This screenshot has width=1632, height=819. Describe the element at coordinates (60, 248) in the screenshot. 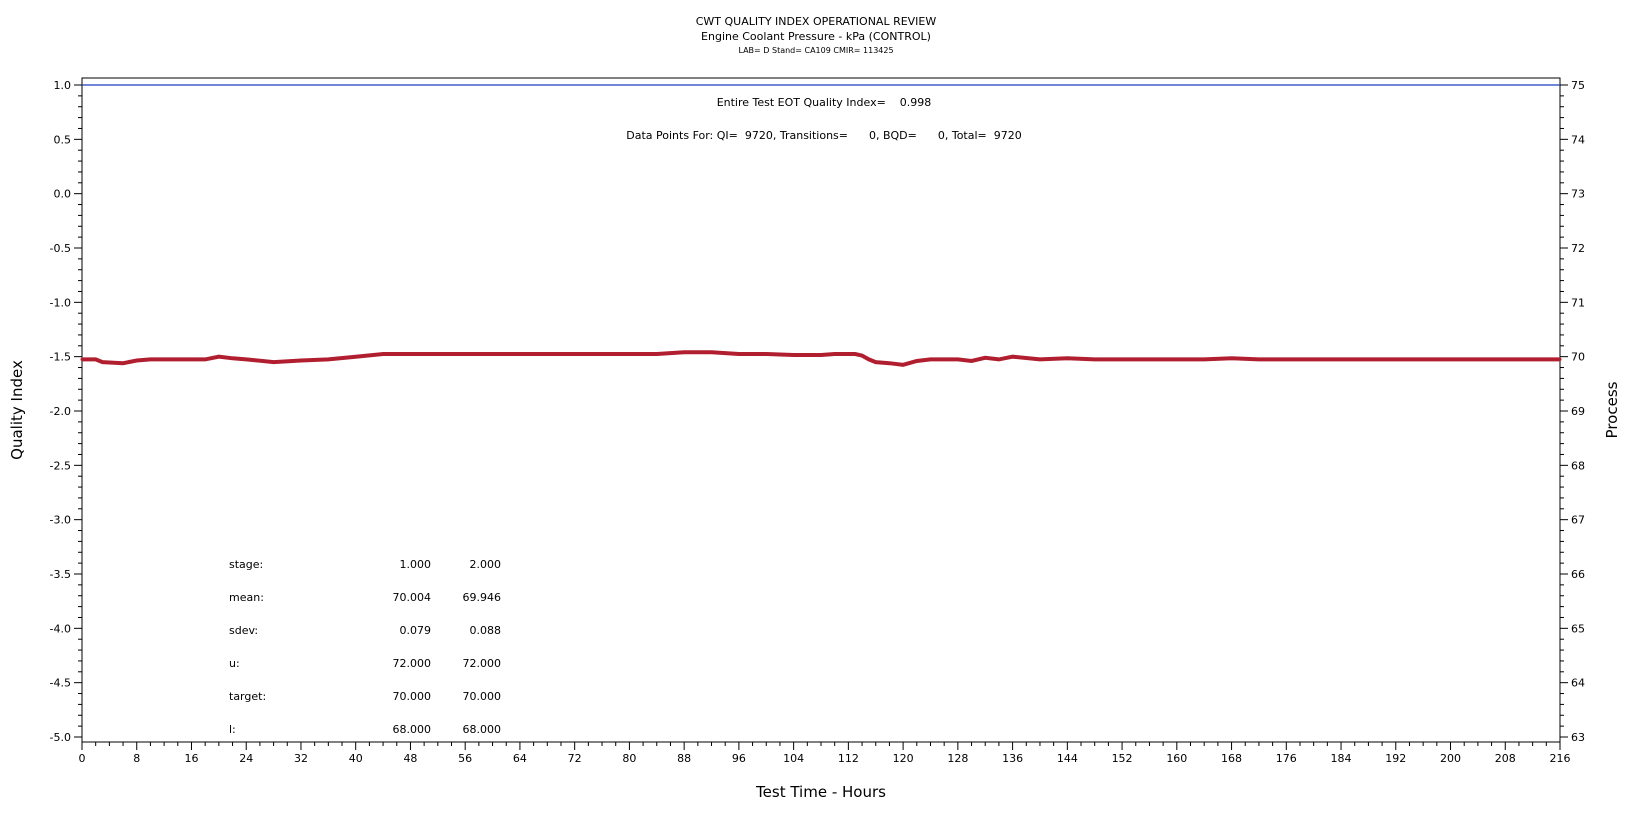

I see `y-left-tick-label: -0.5` at that location.